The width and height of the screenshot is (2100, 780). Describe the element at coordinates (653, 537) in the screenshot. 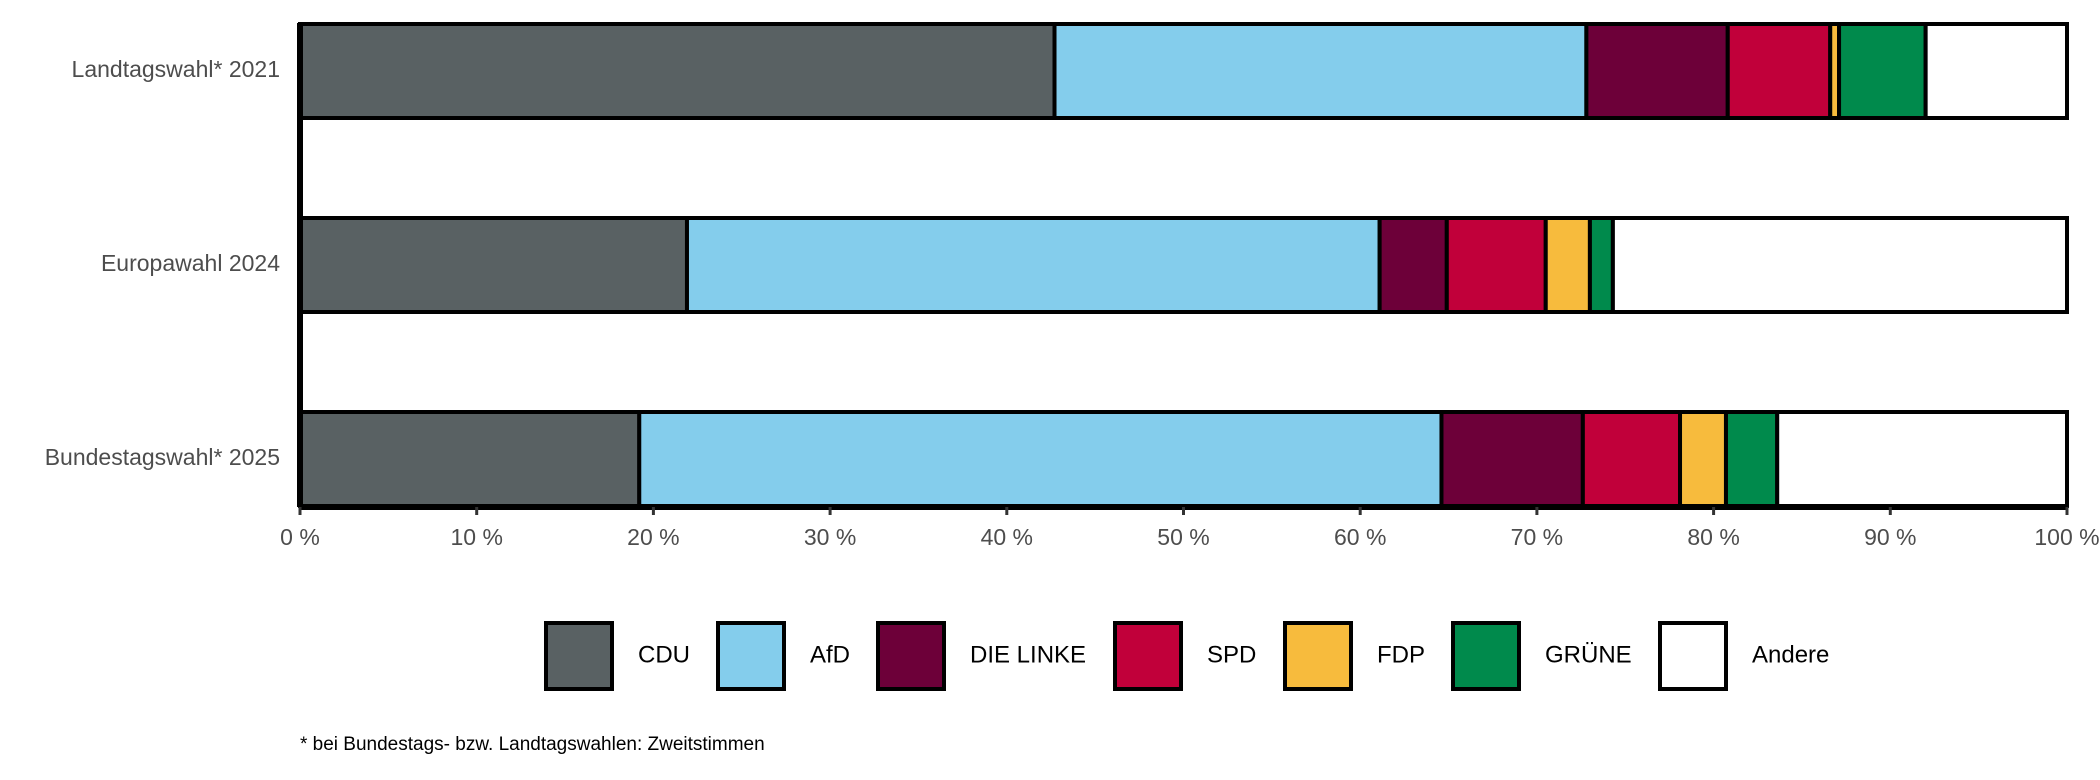

I see `x-tick-label: 20 %` at that location.